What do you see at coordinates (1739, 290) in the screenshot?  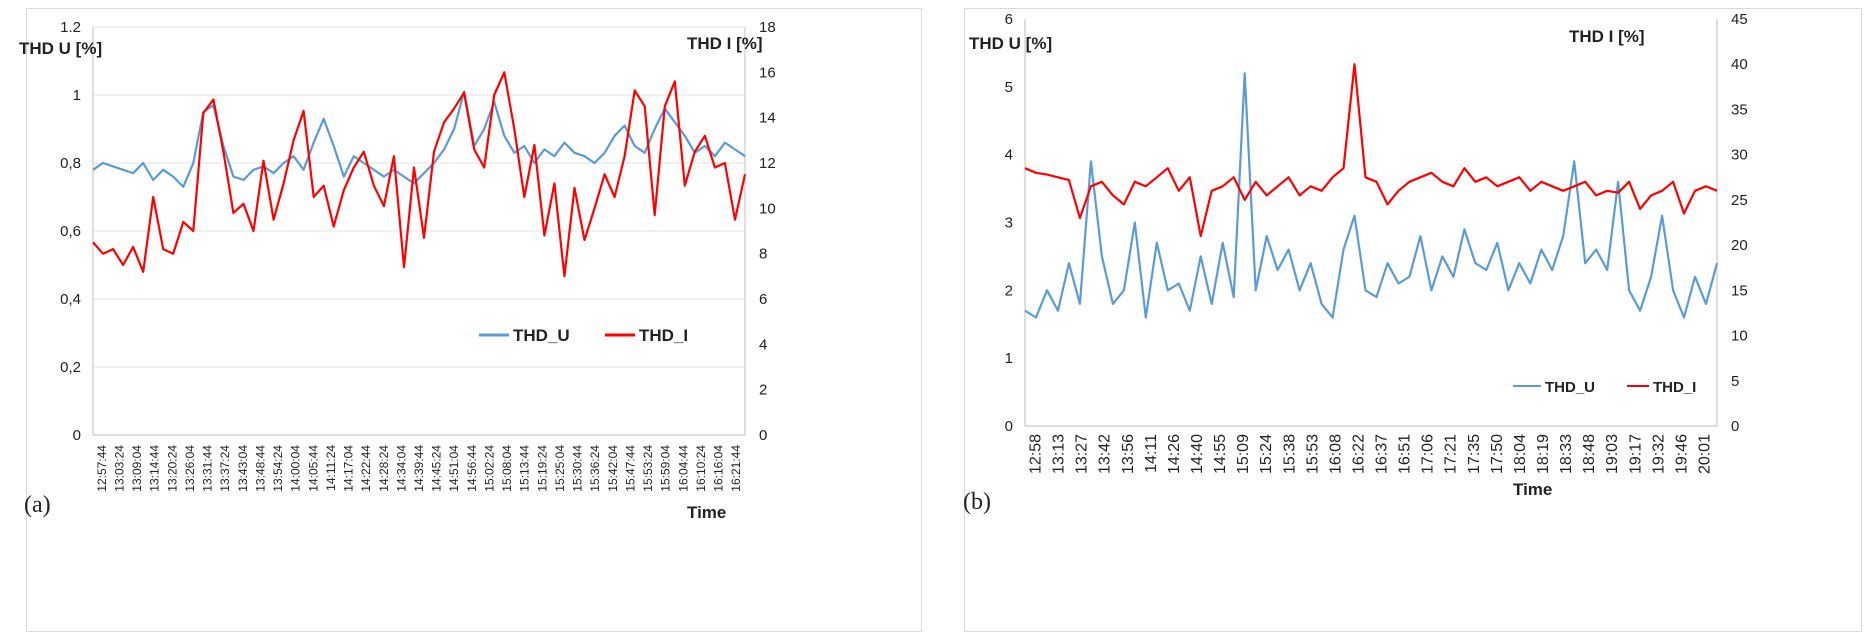 I see `y-right-tick-label: 15` at bounding box center [1739, 290].